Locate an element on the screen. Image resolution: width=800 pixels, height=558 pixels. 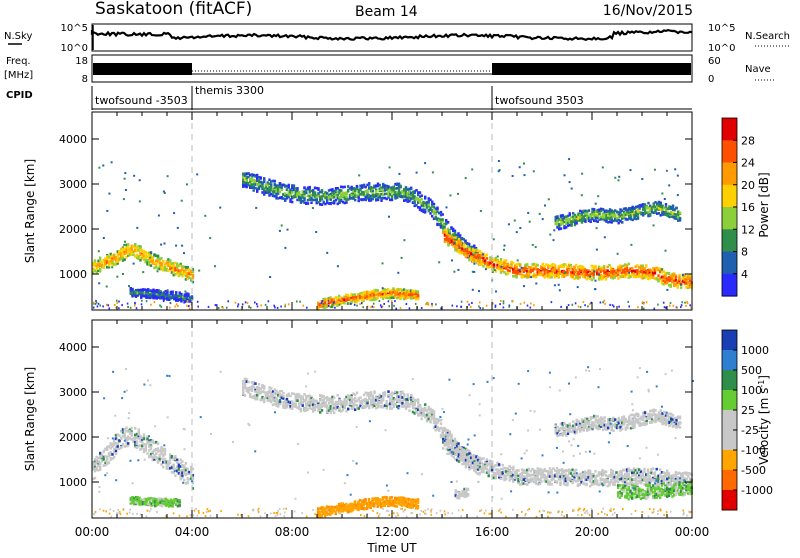
colorbar-label-power-3: 16 is located at coordinates (748, 207).